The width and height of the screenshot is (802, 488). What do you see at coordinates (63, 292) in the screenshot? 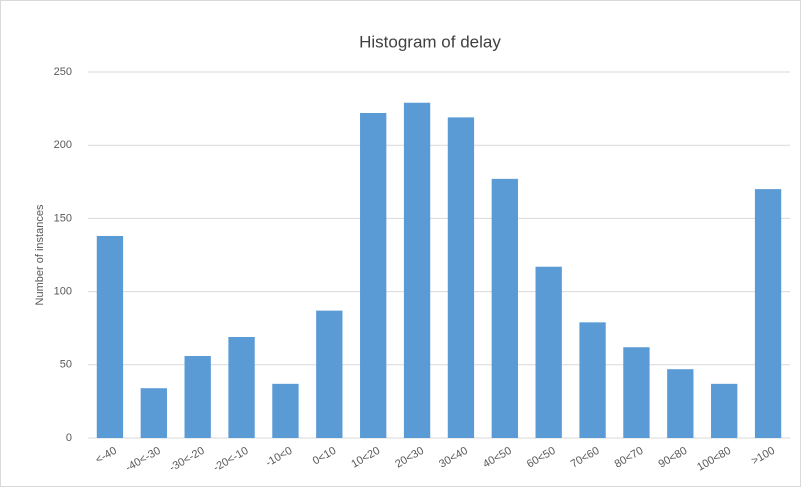
I see `y-tick-label: 100` at bounding box center [63, 292].